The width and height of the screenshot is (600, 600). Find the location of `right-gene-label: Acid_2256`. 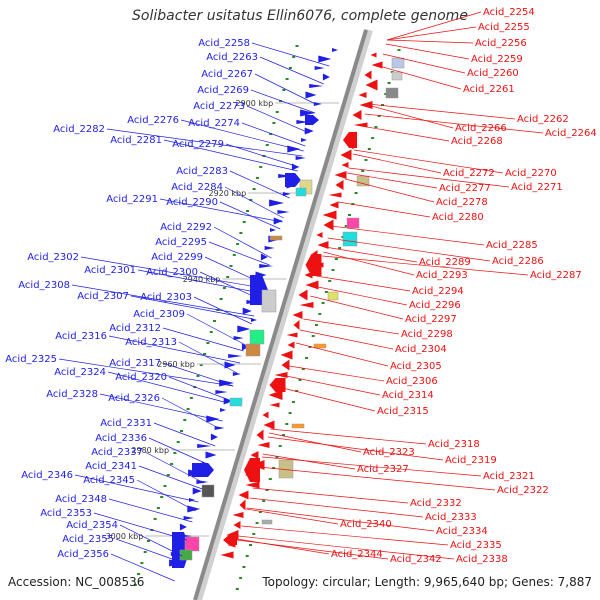

right-gene-label: Acid_2256 is located at coordinates (501, 43).